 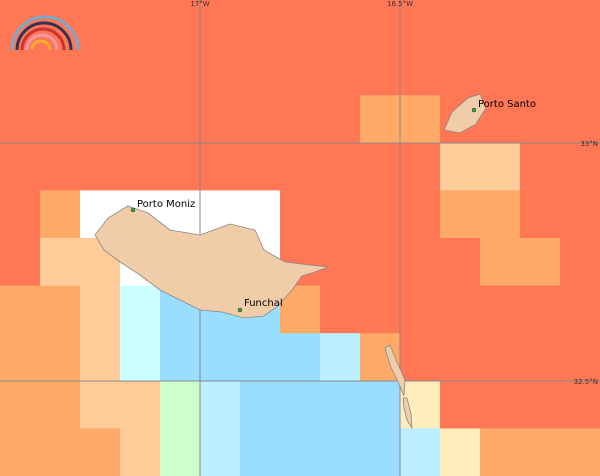 I want to click on lat-label: 32.5°N, so click(x=586, y=382).